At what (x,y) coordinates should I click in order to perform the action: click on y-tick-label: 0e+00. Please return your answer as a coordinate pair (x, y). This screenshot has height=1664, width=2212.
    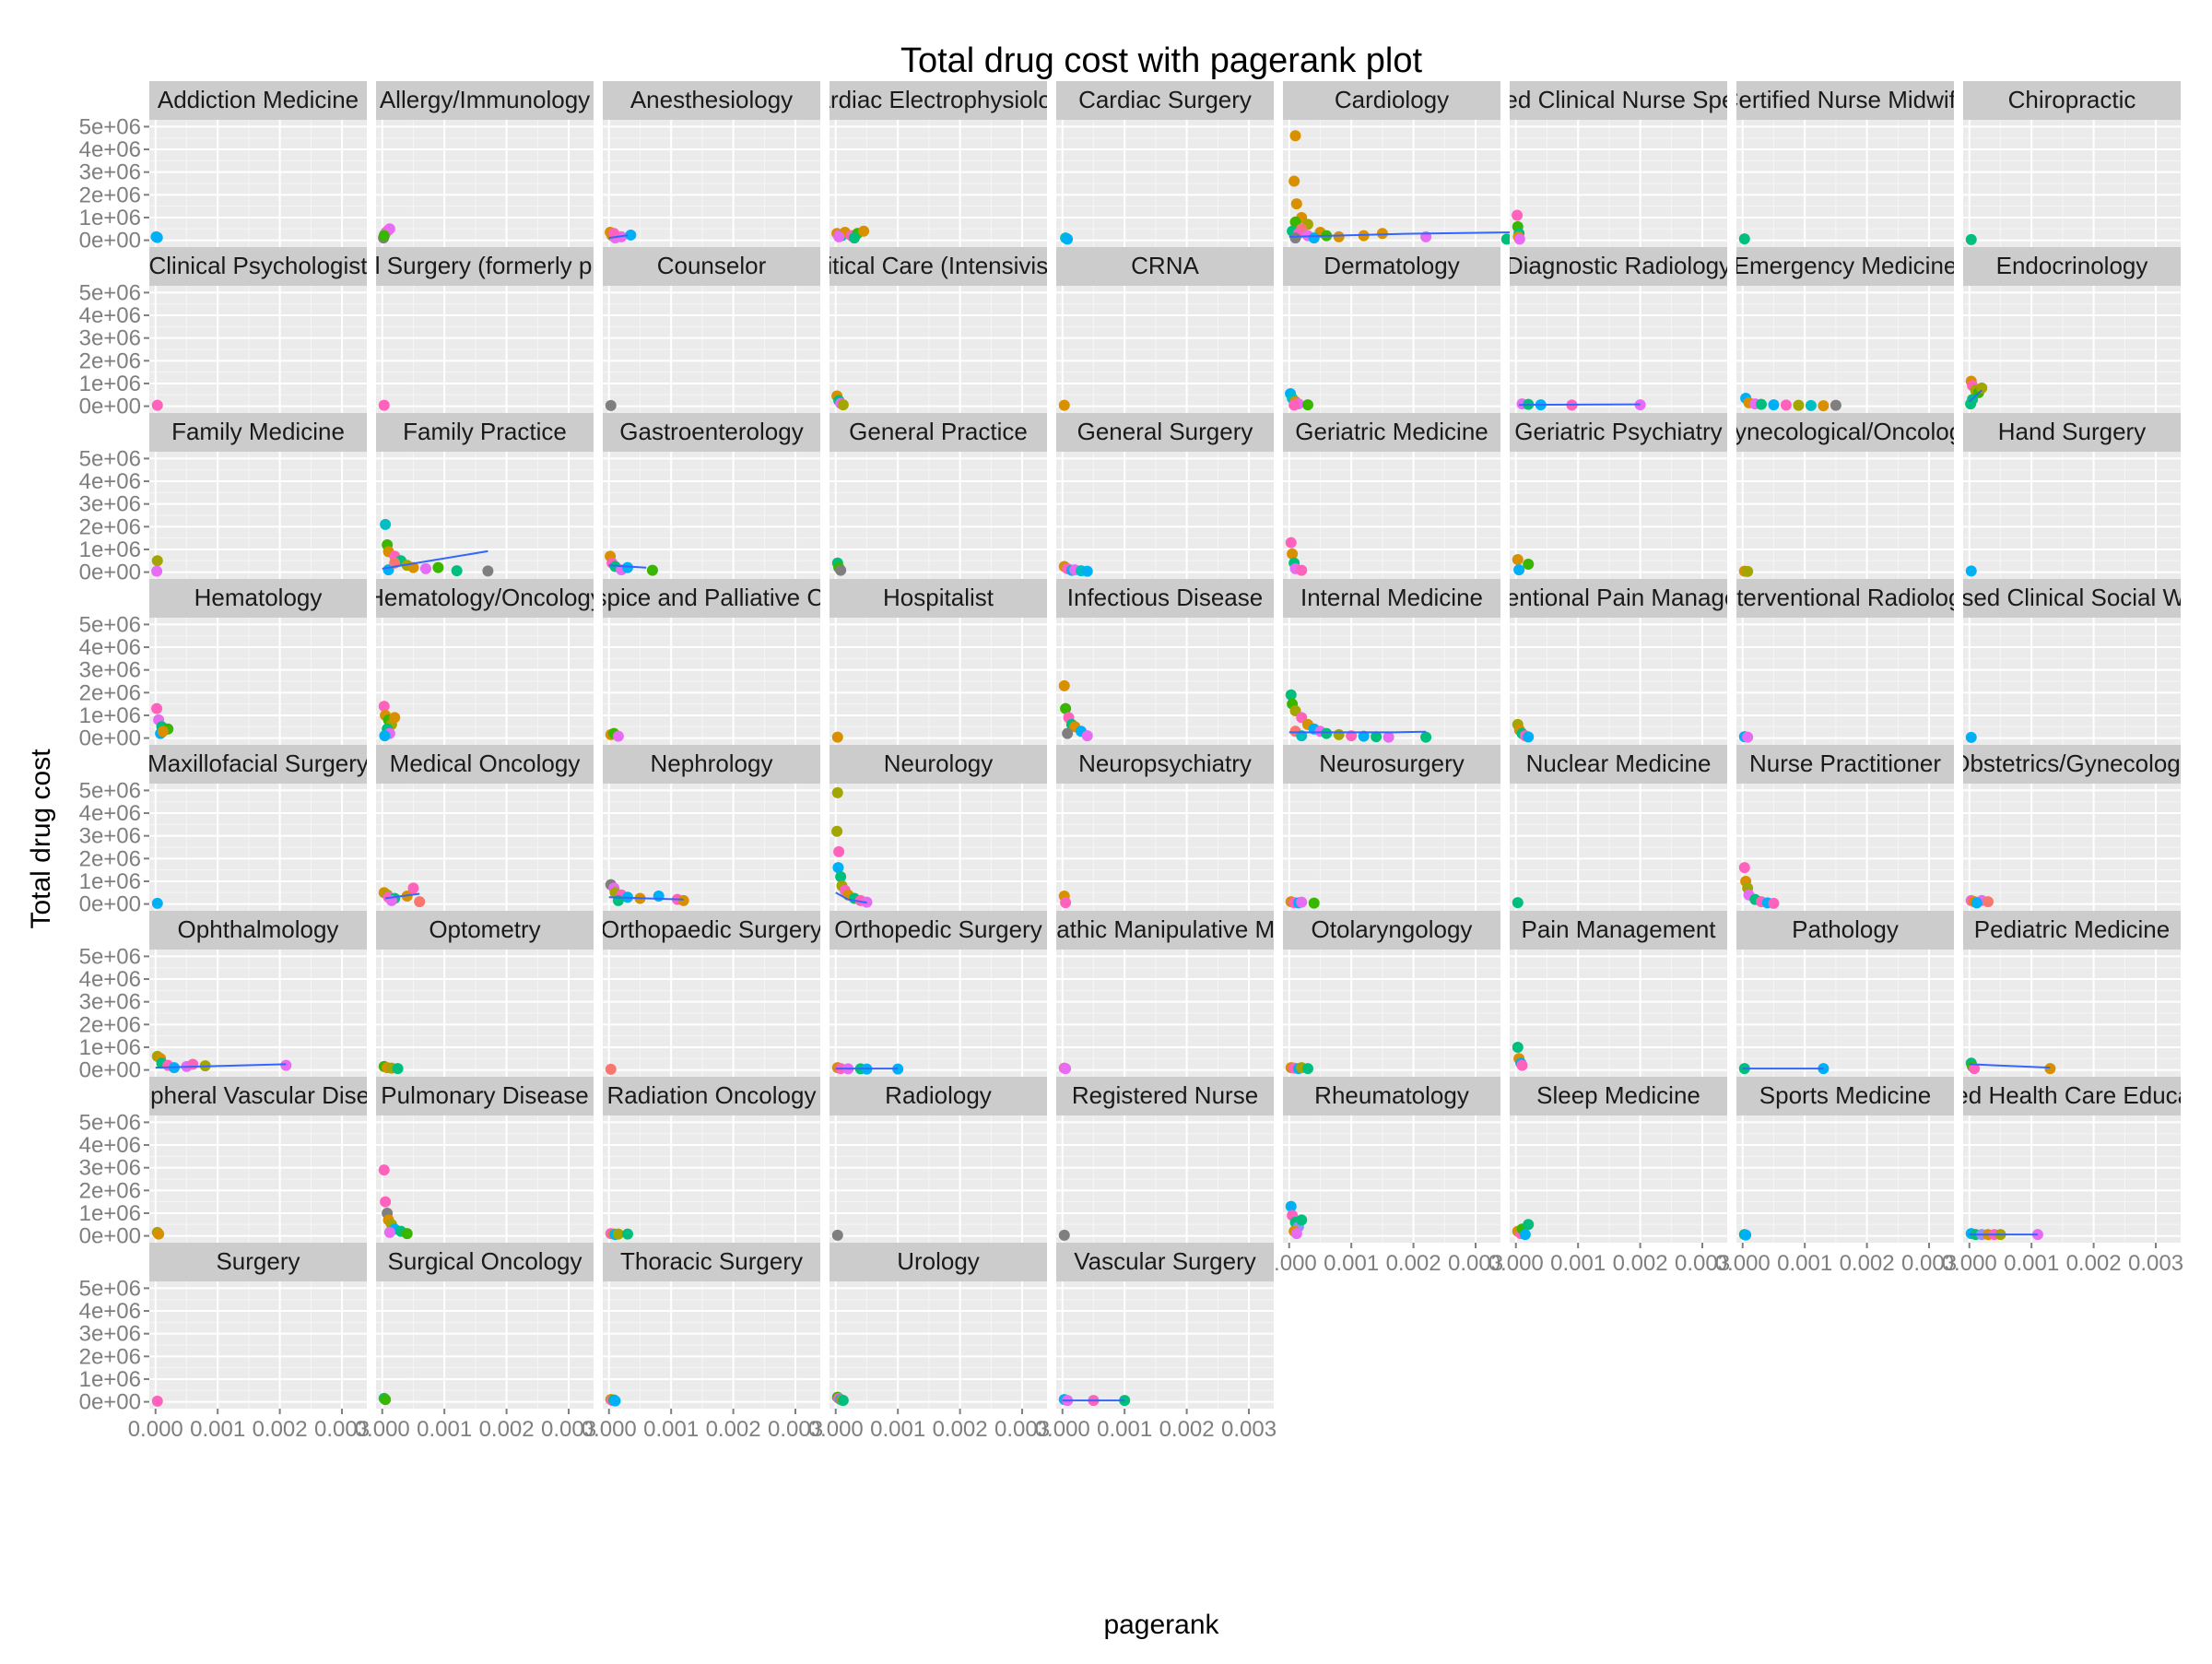
    Looking at the image, I should click on (110, 738).